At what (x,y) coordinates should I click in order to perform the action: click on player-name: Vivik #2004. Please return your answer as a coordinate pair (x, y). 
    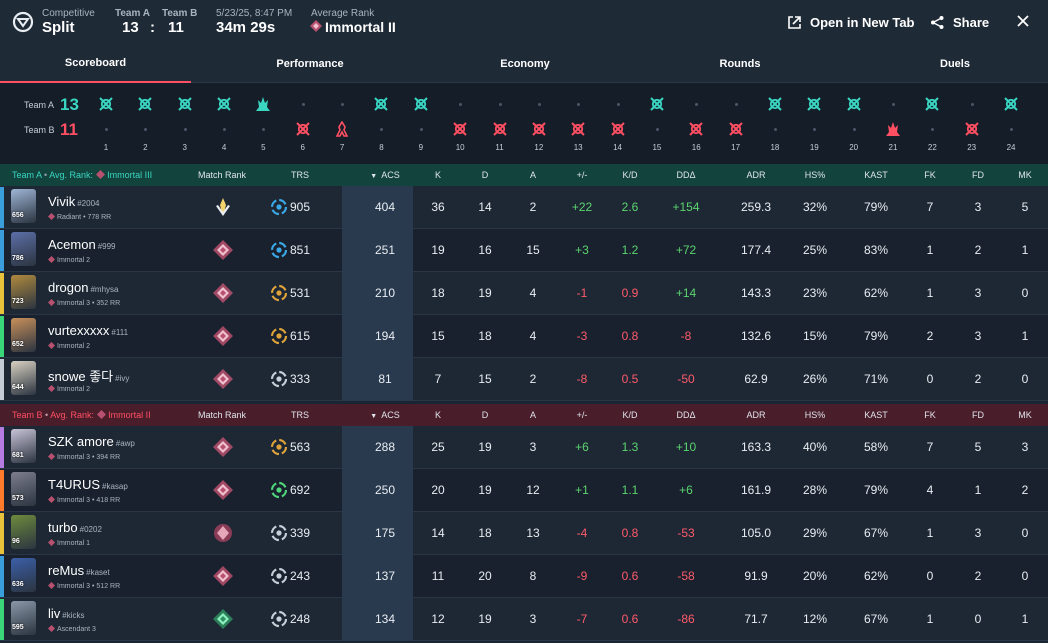
    Looking at the image, I should click on (74, 201).